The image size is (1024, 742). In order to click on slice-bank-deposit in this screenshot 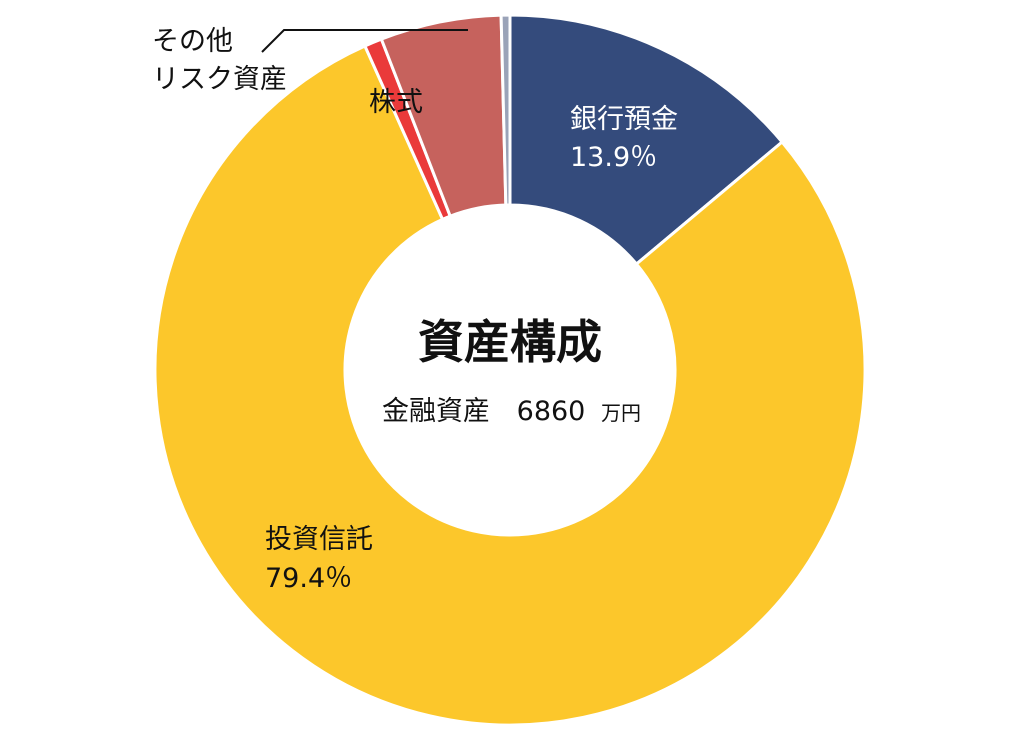, I will do `click(646, 140)`.